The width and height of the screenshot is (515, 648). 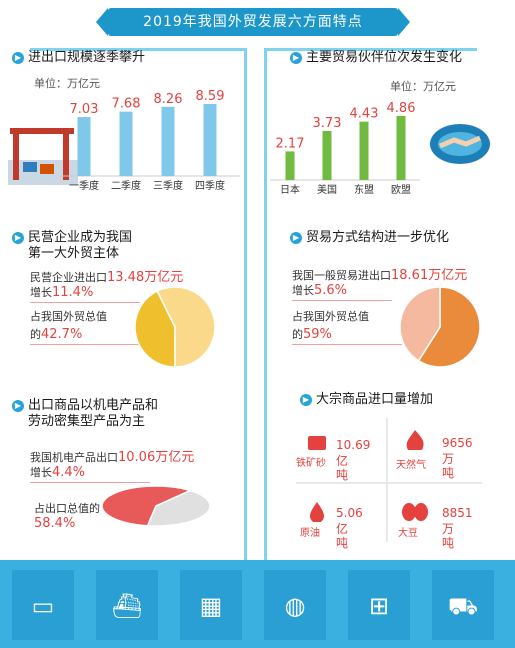 What do you see at coordinates (366, 400) in the screenshot?
I see `section-title-commodities: ▶ 大宗商品进口量增加` at bounding box center [366, 400].